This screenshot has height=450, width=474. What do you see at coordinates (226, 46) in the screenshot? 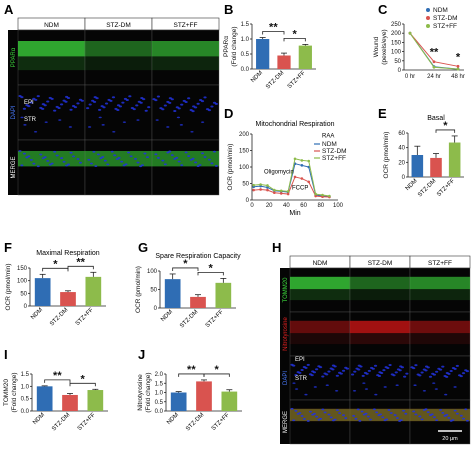
I see `y-axis-label: PPARα` at bounding box center [226, 46].